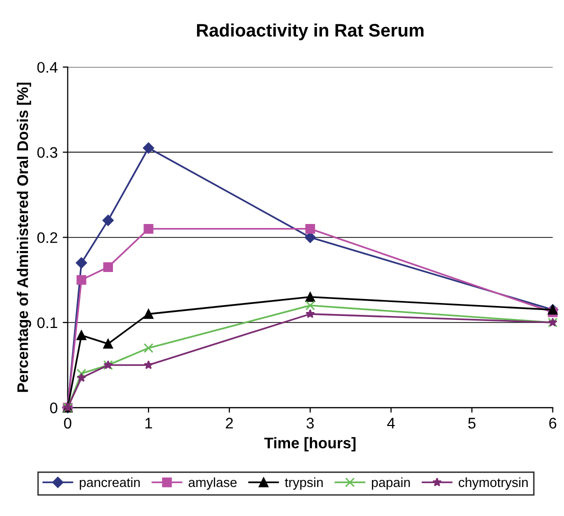 The image size is (564, 516). What do you see at coordinates (110, 483) in the screenshot?
I see `legend-label: pancreatin` at bounding box center [110, 483].